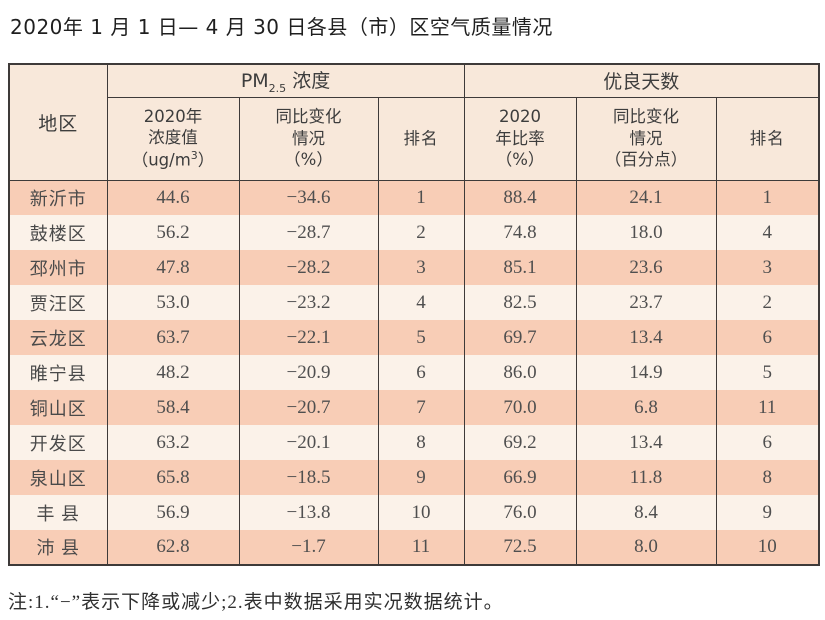 The width and height of the screenshot is (825, 620). Describe the element at coordinates (767, 302) in the screenshot. I see `cell-days-rank: 2` at that location.